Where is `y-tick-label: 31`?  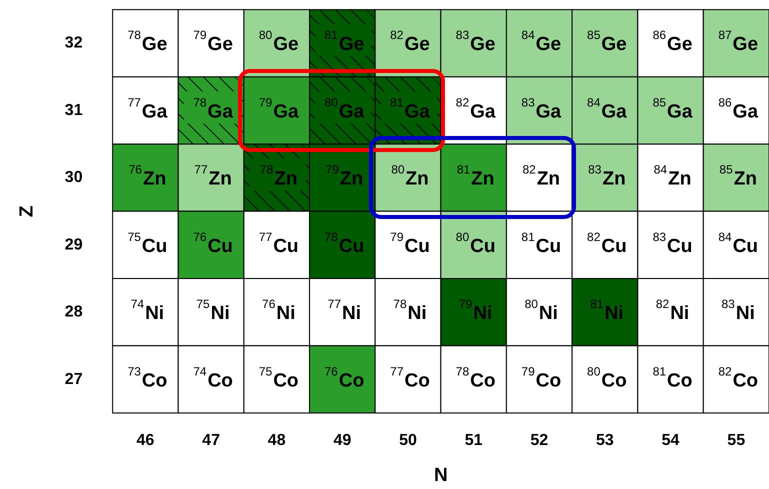
y-tick-label: 31 is located at coordinates (73, 110).